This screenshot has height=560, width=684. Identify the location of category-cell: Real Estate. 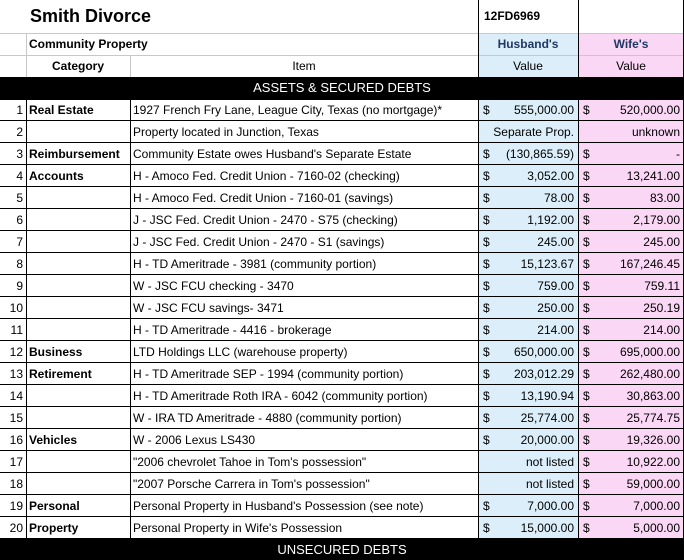
(61, 110).